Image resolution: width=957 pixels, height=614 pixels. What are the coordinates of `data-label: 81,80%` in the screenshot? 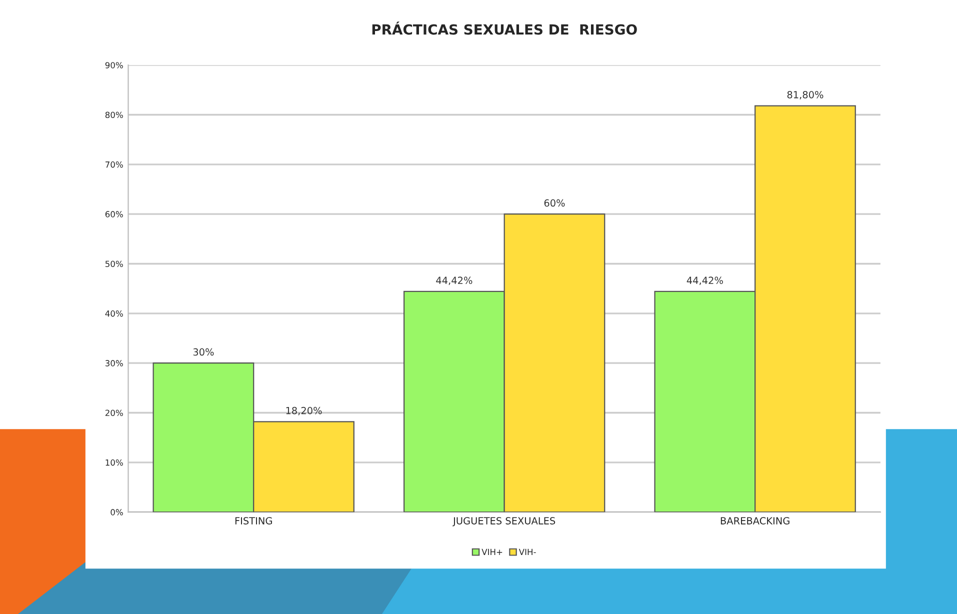 It's located at (805, 95).